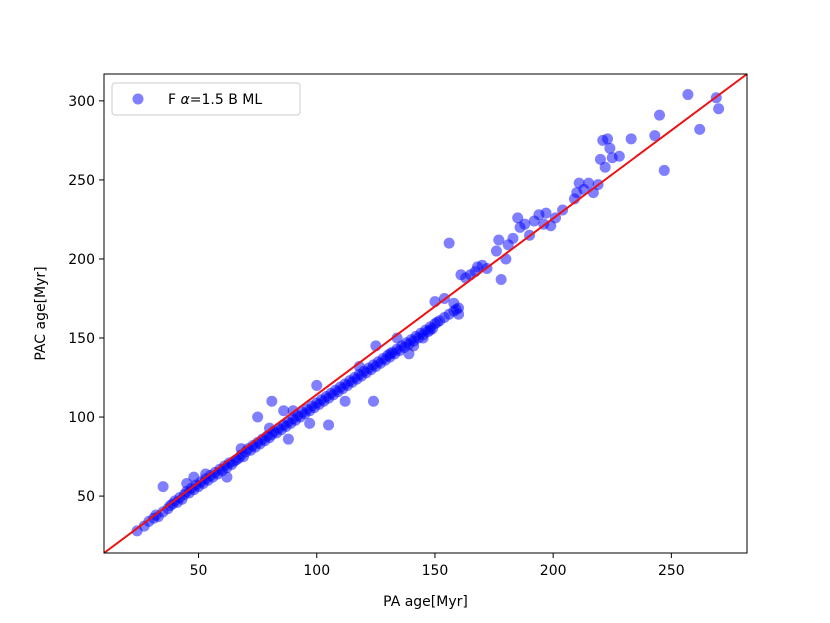  Describe the element at coordinates (81, 418) in the screenshot. I see `y-tick-label: 100` at that location.